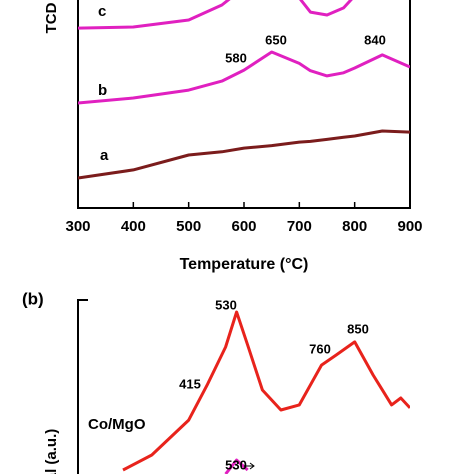 Image resolution: width=474 pixels, height=474 pixels. What do you see at coordinates (102, 90) in the screenshot?
I see `series-label: b` at bounding box center [102, 90].